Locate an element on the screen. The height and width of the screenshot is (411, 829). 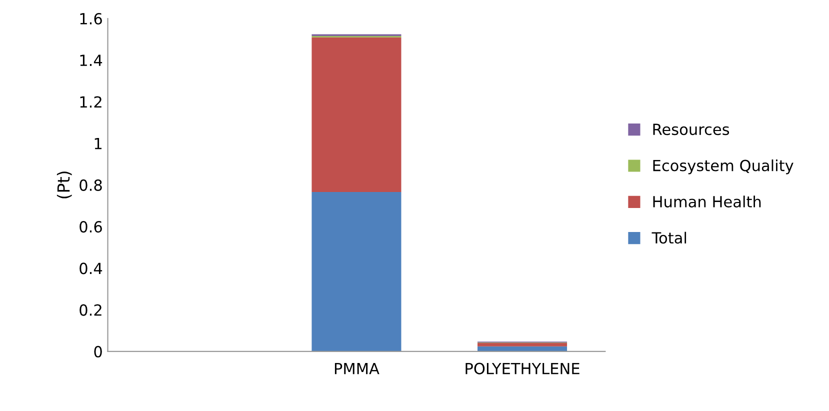
legend-label: Total is located at coordinates (669, 238).